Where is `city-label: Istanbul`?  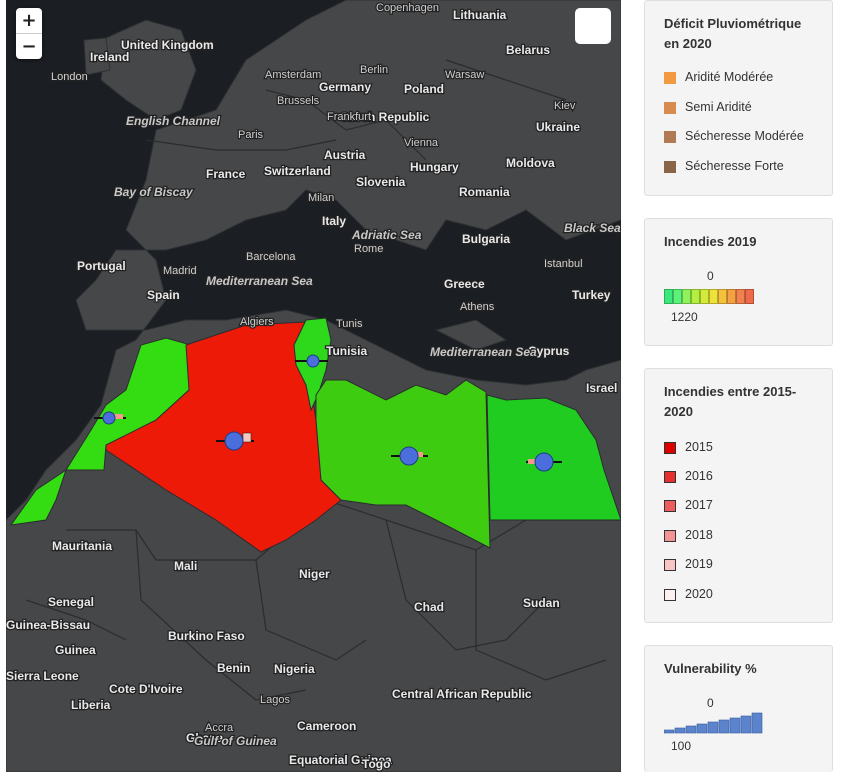 city-label: Istanbul is located at coordinates (563, 264).